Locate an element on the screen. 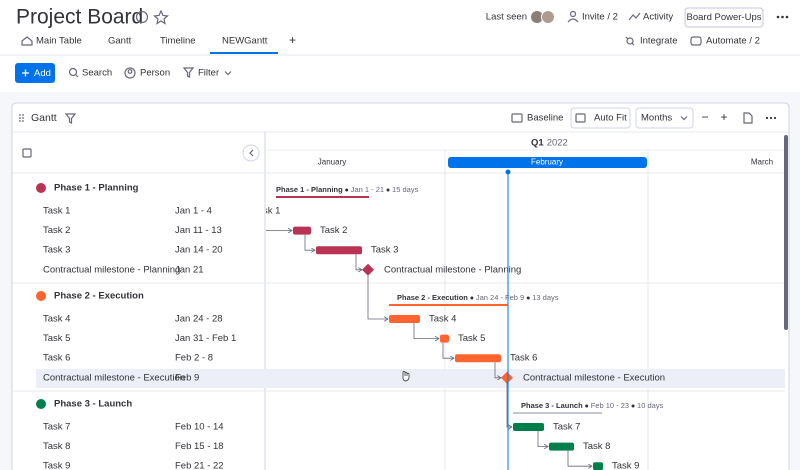 This screenshot has width=800, height=470. auto-fit-icon is located at coordinates (580, 118).